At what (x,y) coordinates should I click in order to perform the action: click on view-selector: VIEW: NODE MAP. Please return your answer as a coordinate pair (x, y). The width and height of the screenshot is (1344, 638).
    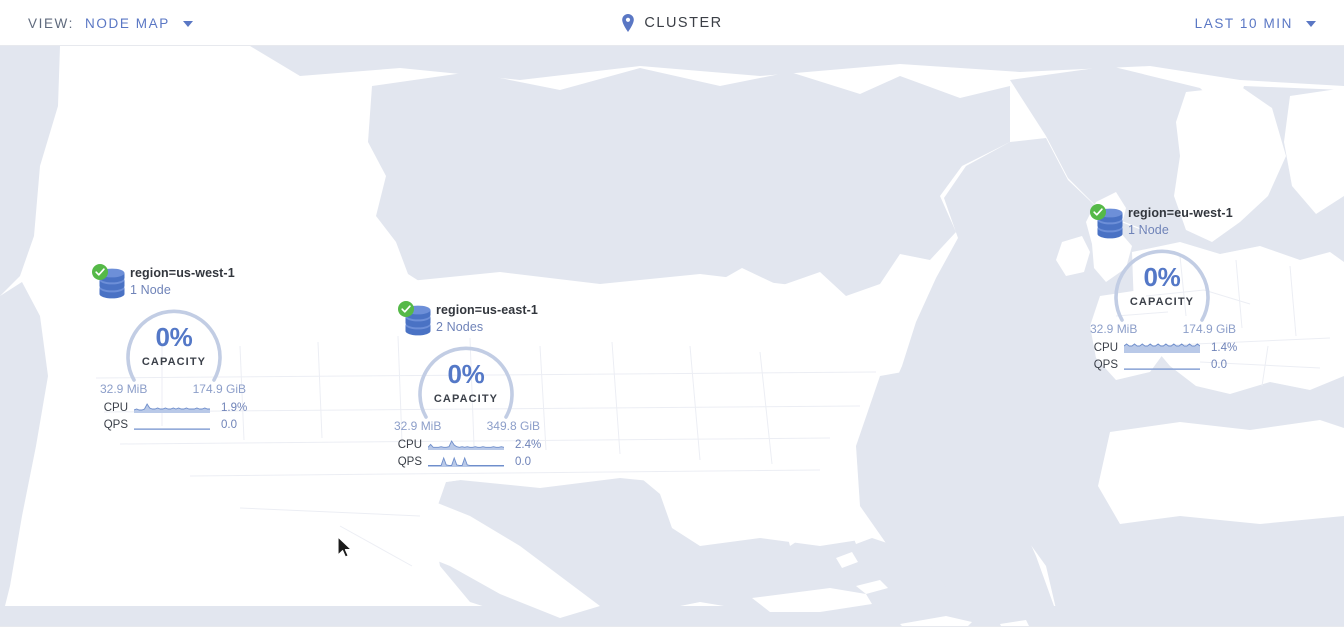
    Looking at the image, I should click on (110, 23).